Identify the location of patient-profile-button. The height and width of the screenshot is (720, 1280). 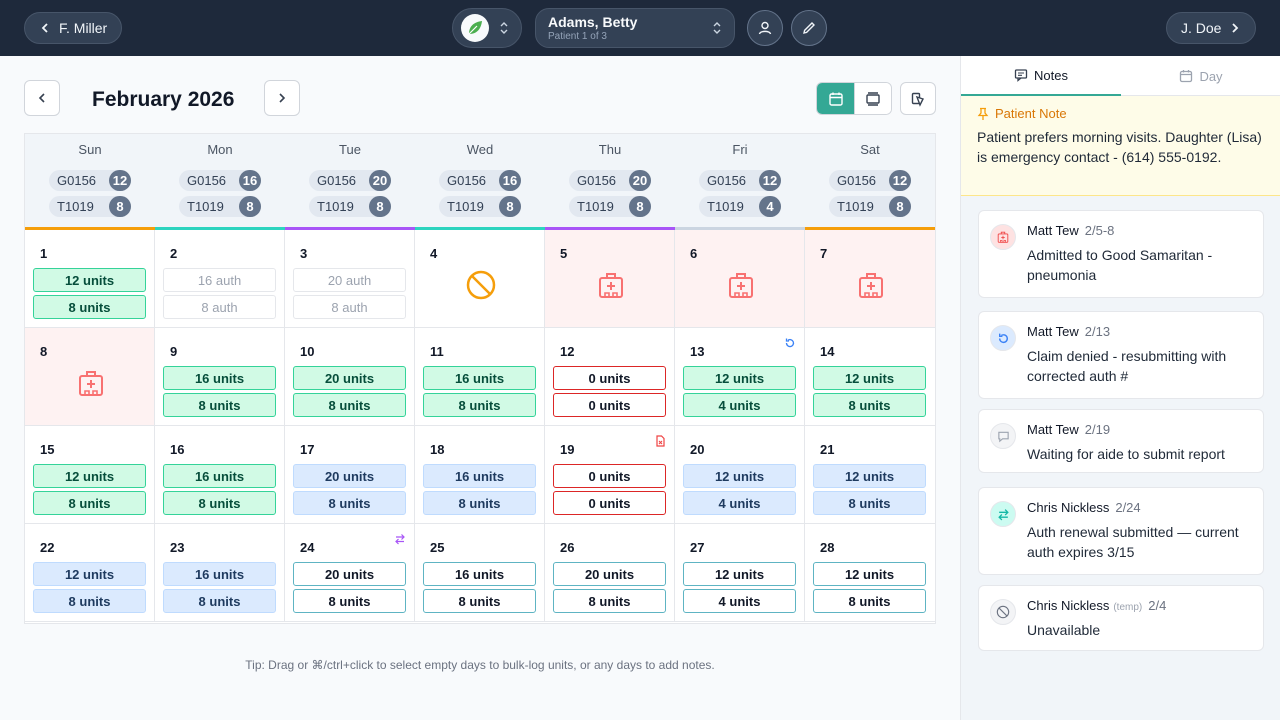
(765, 28).